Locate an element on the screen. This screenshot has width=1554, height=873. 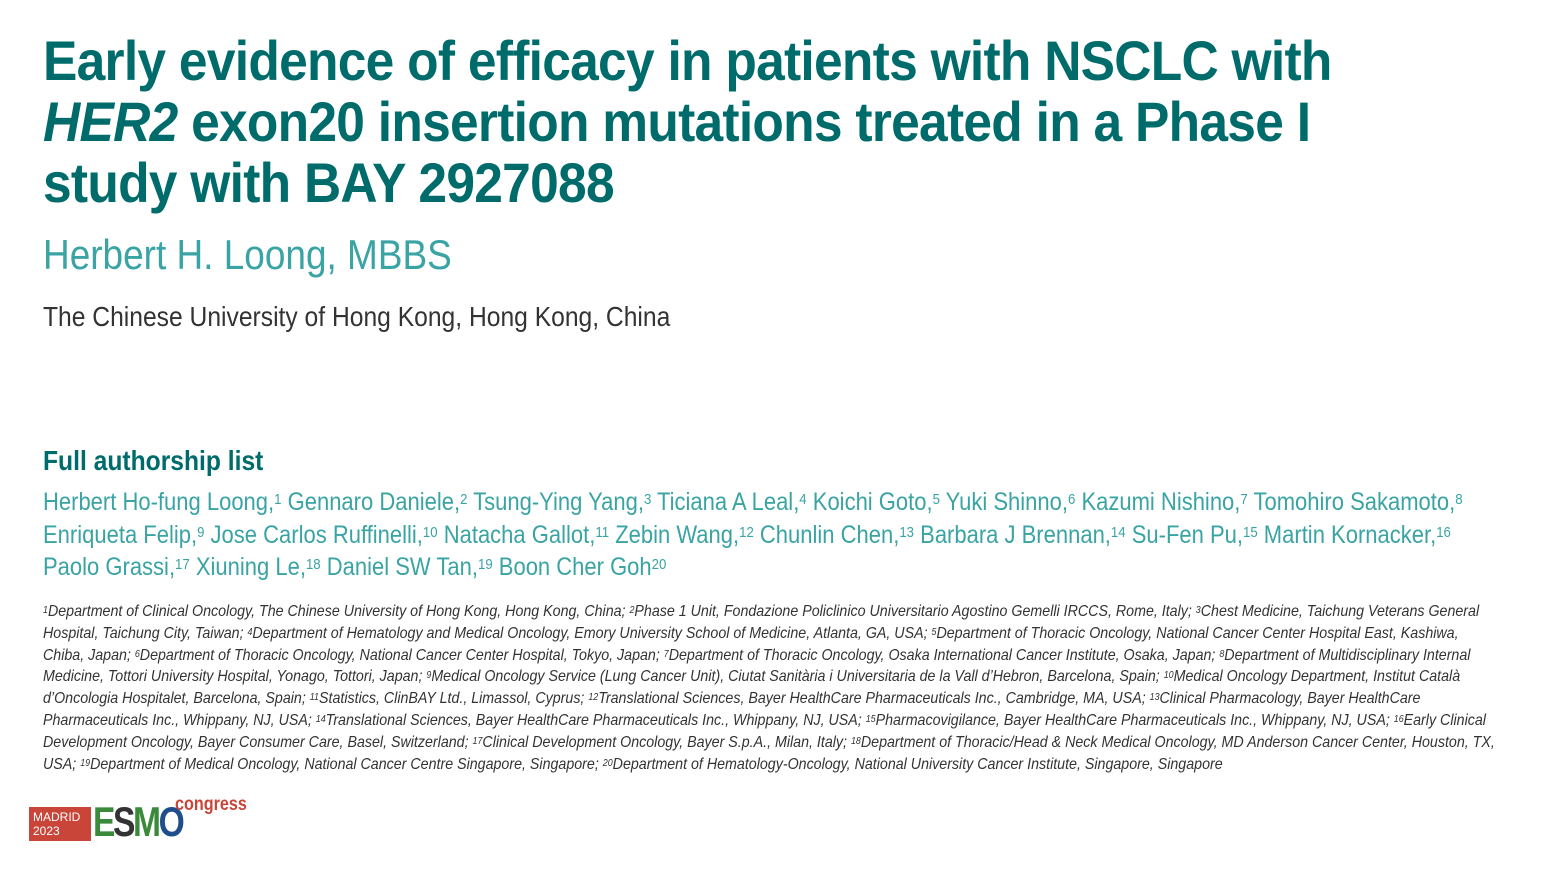
affiliation-number: 11 is located at coordinates (314, 698).